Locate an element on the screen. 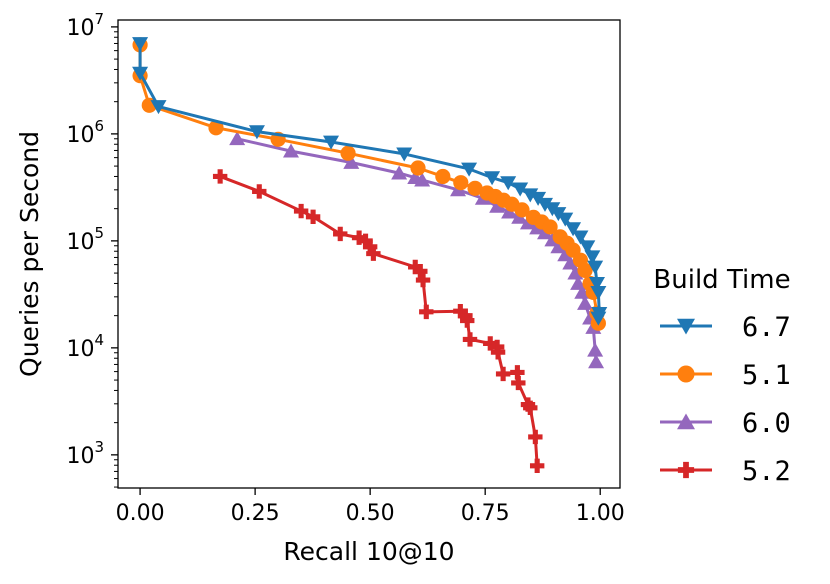 The image size is (830, 584). x-tick-label: 0.00 is located at coordinates (140, 513).